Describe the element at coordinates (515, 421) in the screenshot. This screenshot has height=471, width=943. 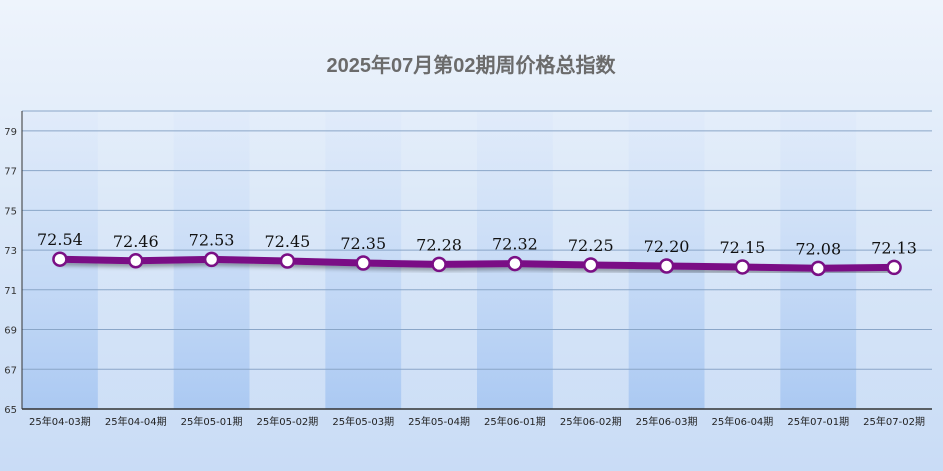
I see `x-tick-label: 25年06-01期` at that location.